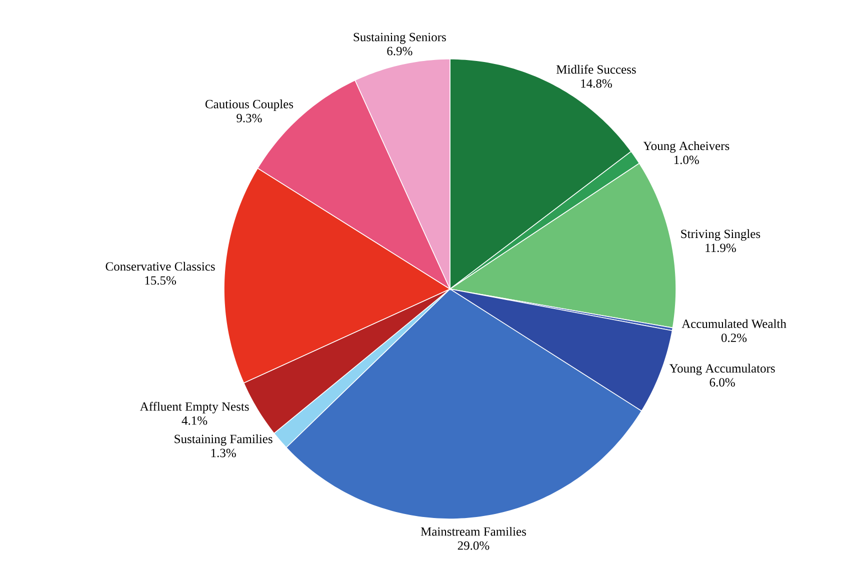 The height and width of the screenshot is (573, 868). Describe the element at coordinates (473, 531) in the screenshot. I see `slice-label: Mainstream Families` at that location.